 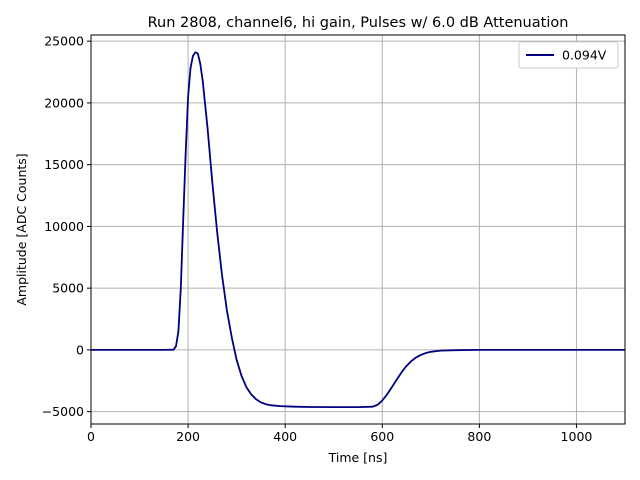 I want to click on legend-box, so click(x=568, y=55).